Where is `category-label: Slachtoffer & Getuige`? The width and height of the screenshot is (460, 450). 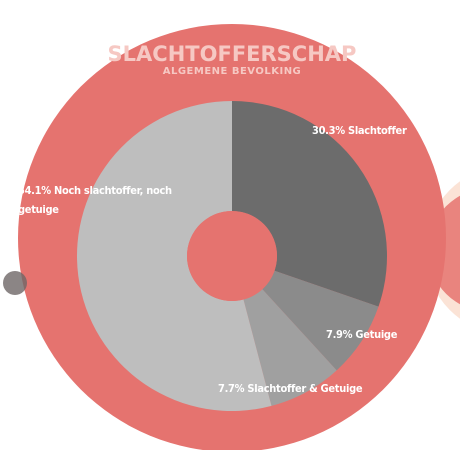
category-label: Slachtoffer & Getuige is located at coordinates (305, 388).